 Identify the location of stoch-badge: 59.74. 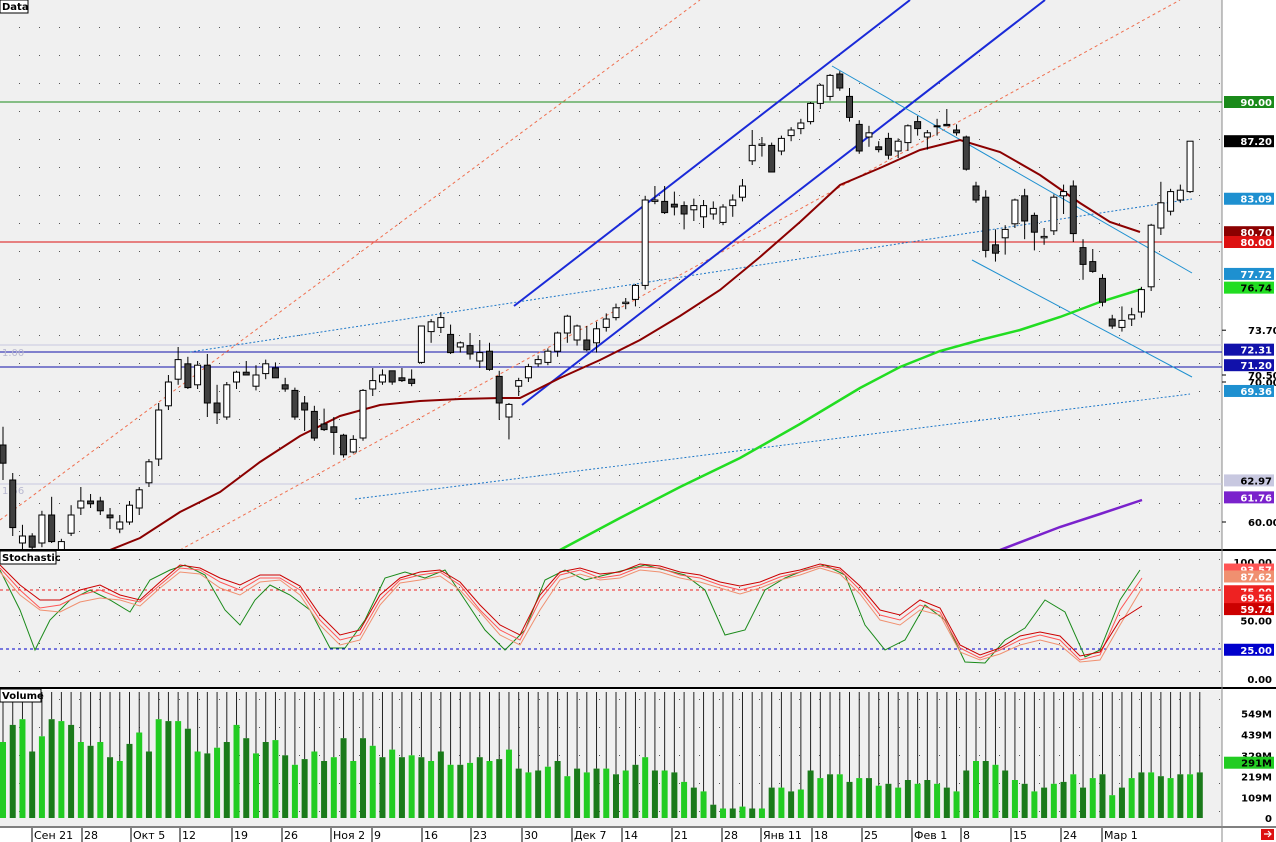
(1249, 609).